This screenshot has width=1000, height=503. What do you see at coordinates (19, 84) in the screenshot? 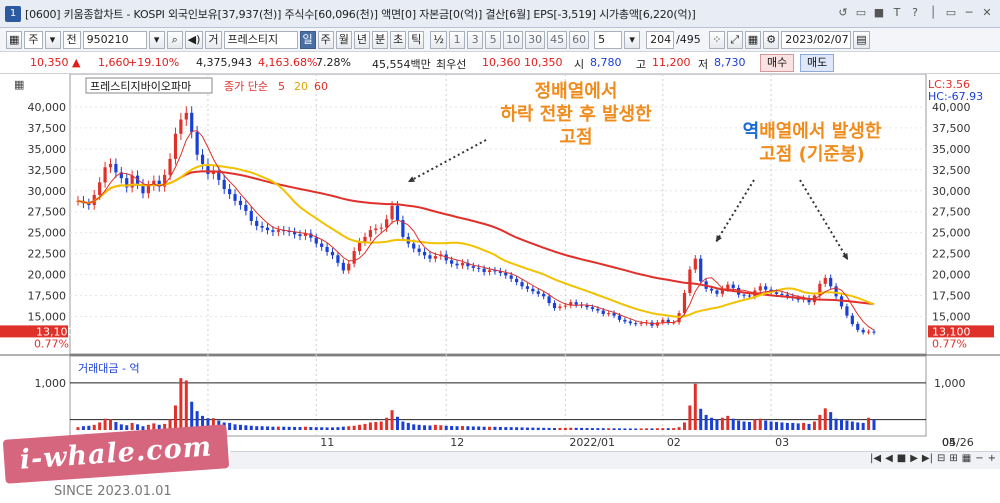
I see `chart-settings-icon: ▦` at bounding box center [19, 84].